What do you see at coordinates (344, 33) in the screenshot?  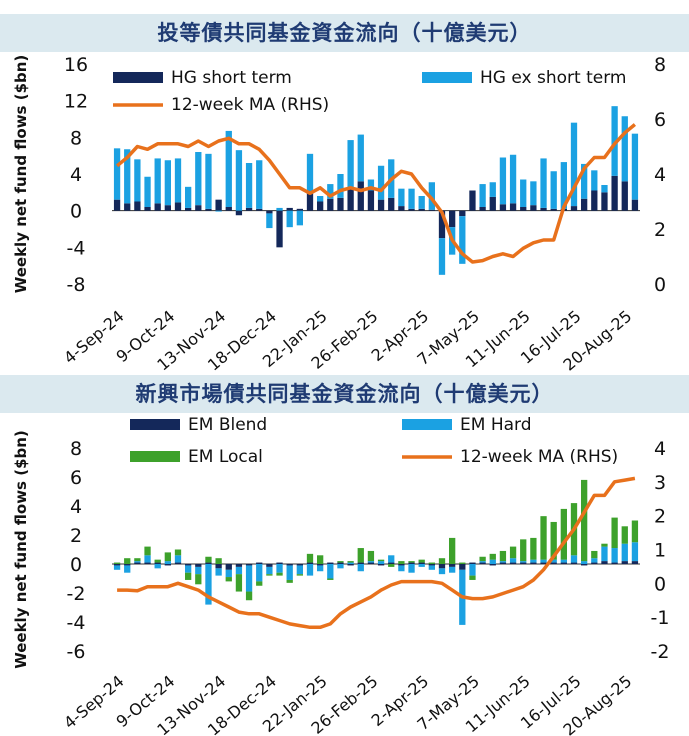 I see `chart1-title: 投等債共同基金資金流向（十億美元）` at bounding box center [344, 33].